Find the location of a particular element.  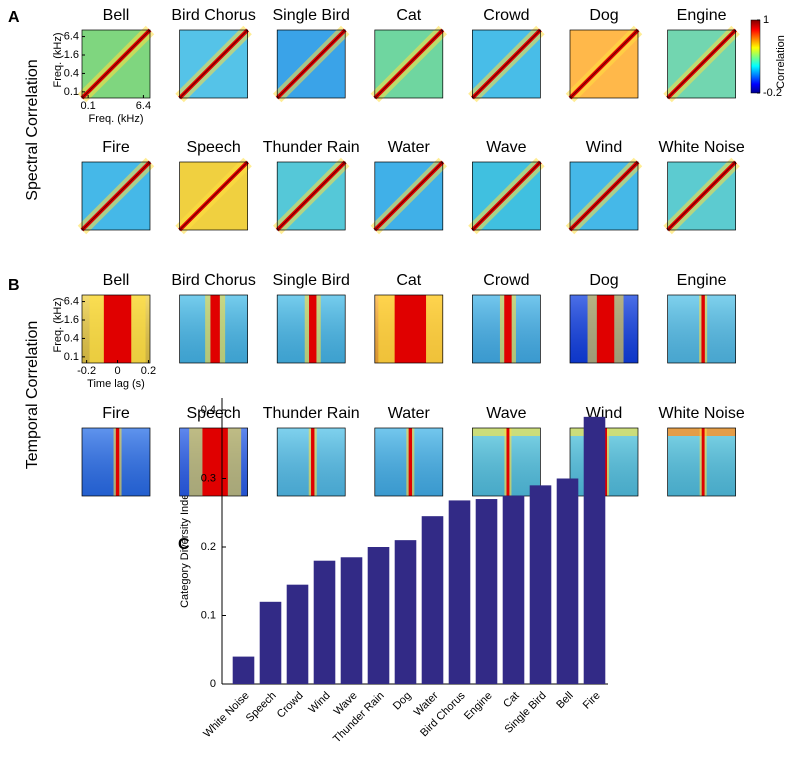

row-label: Spectral Correlation is located at coordinates (32, 129).